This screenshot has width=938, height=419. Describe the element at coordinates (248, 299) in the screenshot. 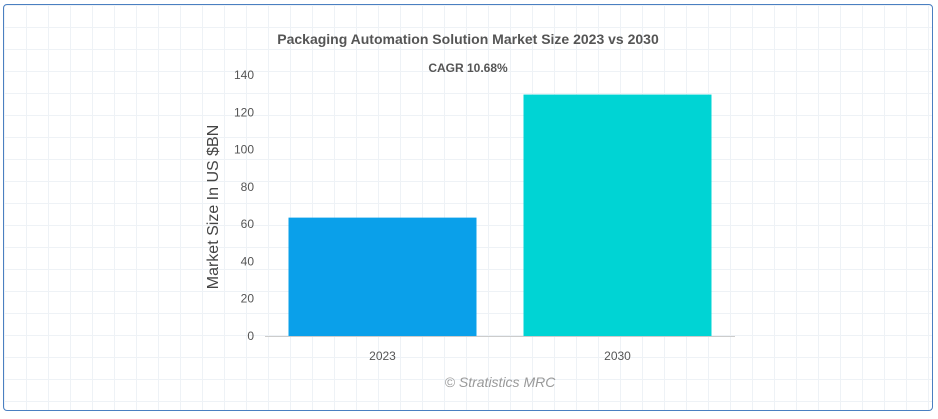

I see `y-tick-label: 20` at that location.